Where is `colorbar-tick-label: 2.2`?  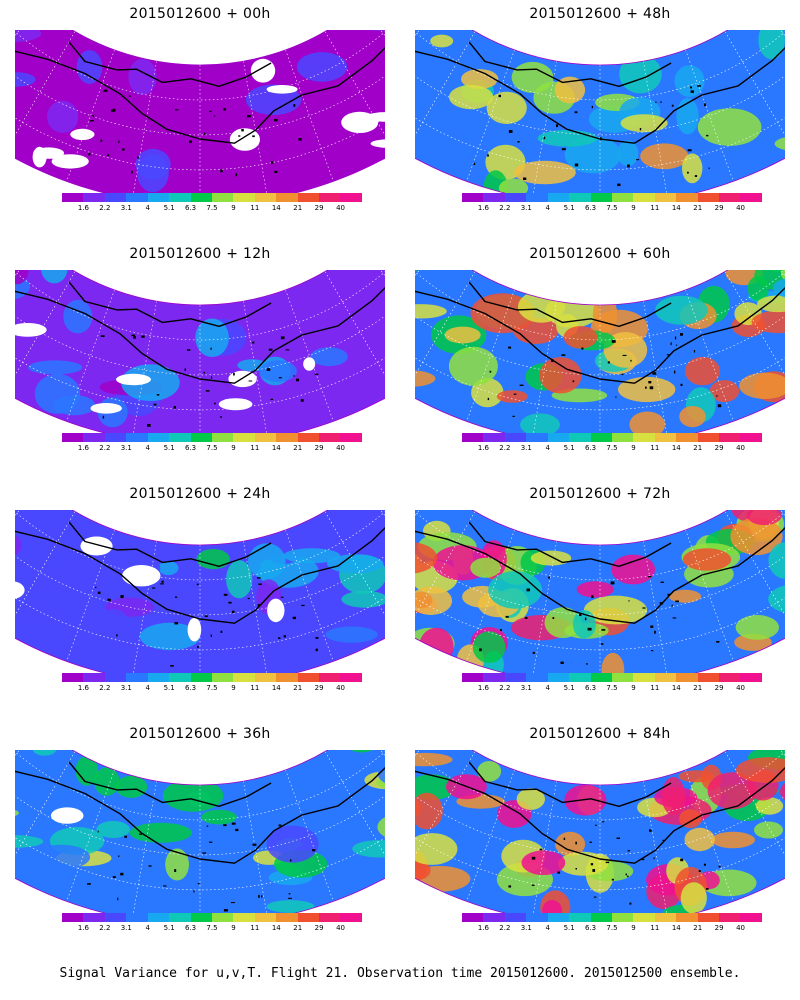 colorbar-tick-label: 2.2 is located at coordinates (105, 448).